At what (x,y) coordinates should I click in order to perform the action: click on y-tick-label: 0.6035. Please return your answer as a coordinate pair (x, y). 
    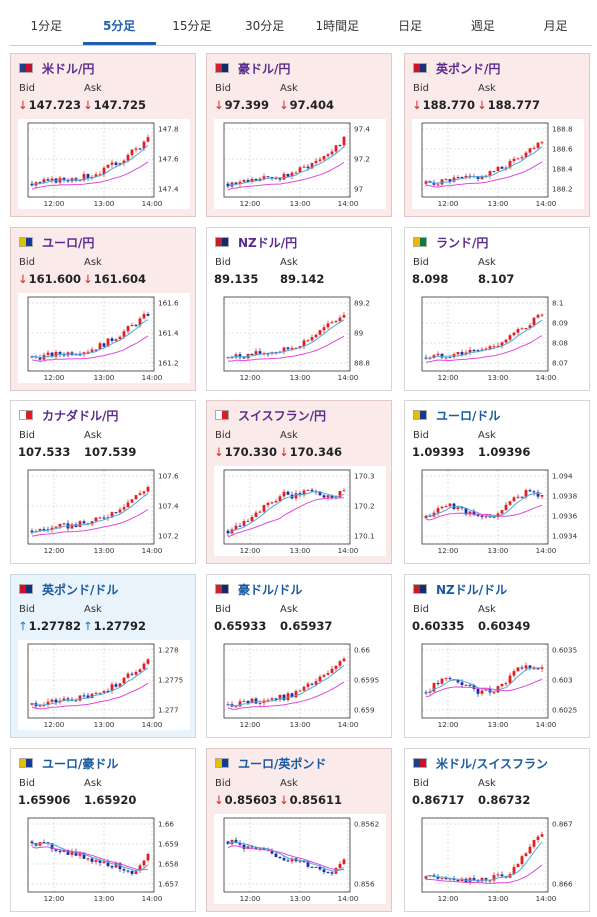
    Looking at the image, I should click on (564, 650).